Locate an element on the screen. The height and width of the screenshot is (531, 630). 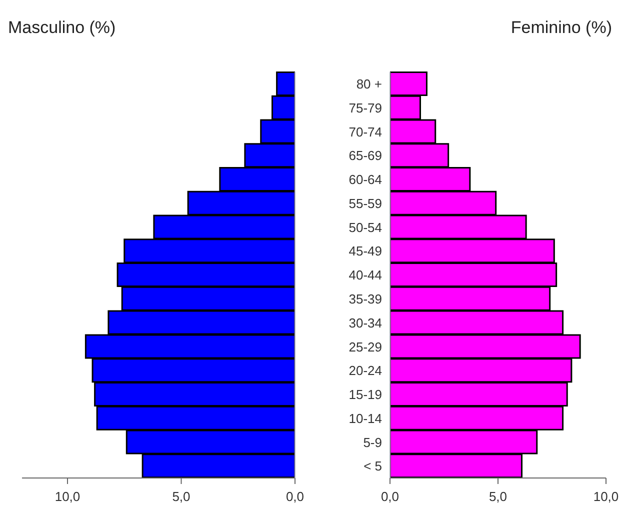
y-tick-label: 35-39 is located at coordinates (365, 298).